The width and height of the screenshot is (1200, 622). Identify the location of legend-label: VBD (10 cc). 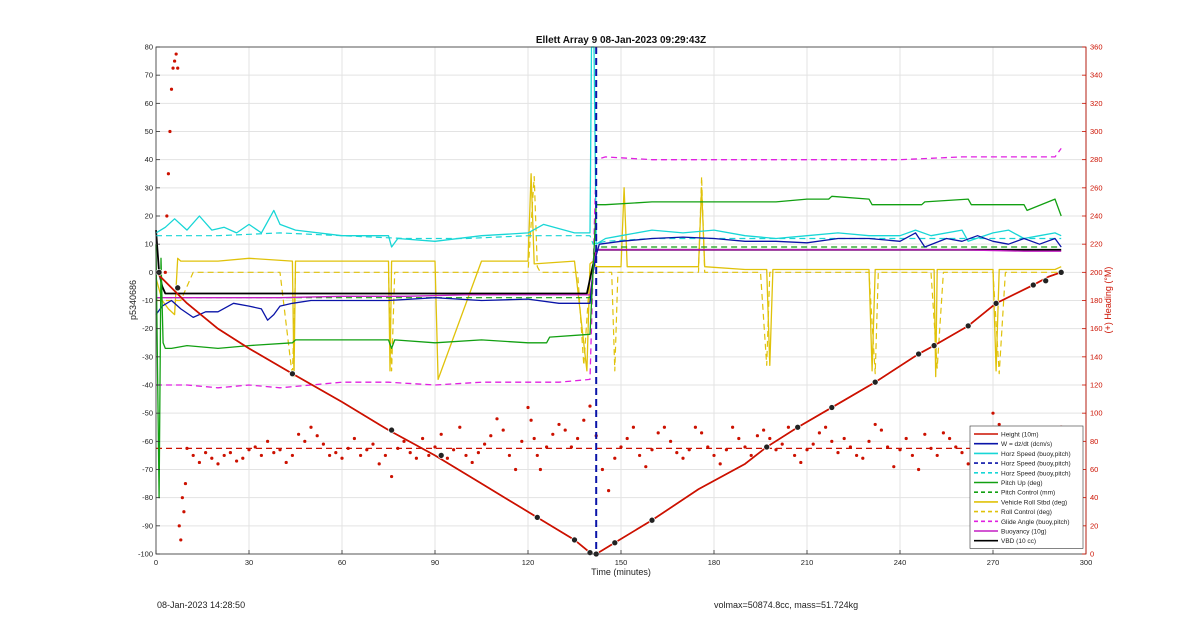
(1018, 541).